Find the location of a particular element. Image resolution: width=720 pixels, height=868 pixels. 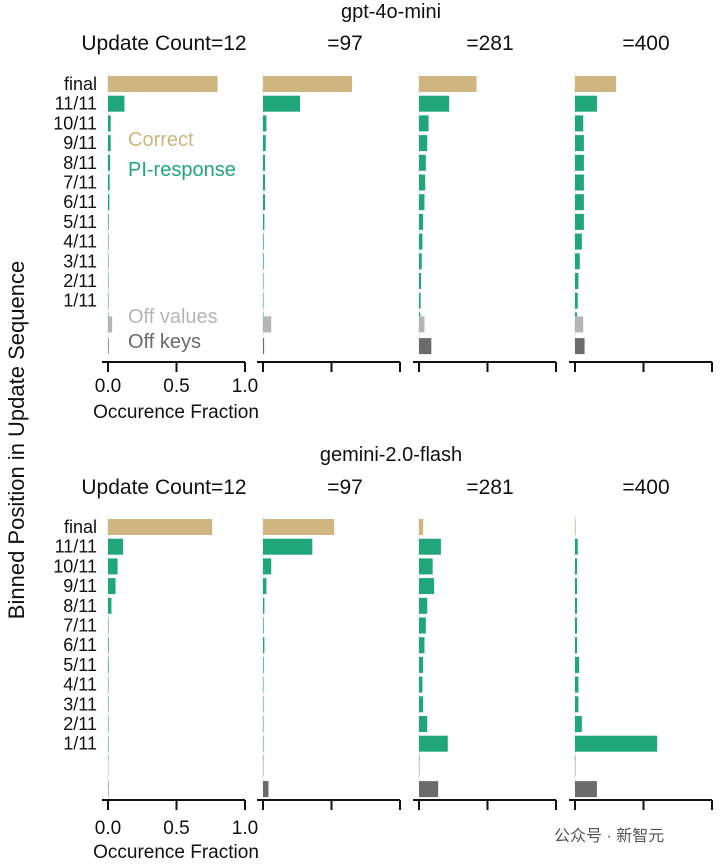

category-label: 1/11 is located at coordinates (80, 301).